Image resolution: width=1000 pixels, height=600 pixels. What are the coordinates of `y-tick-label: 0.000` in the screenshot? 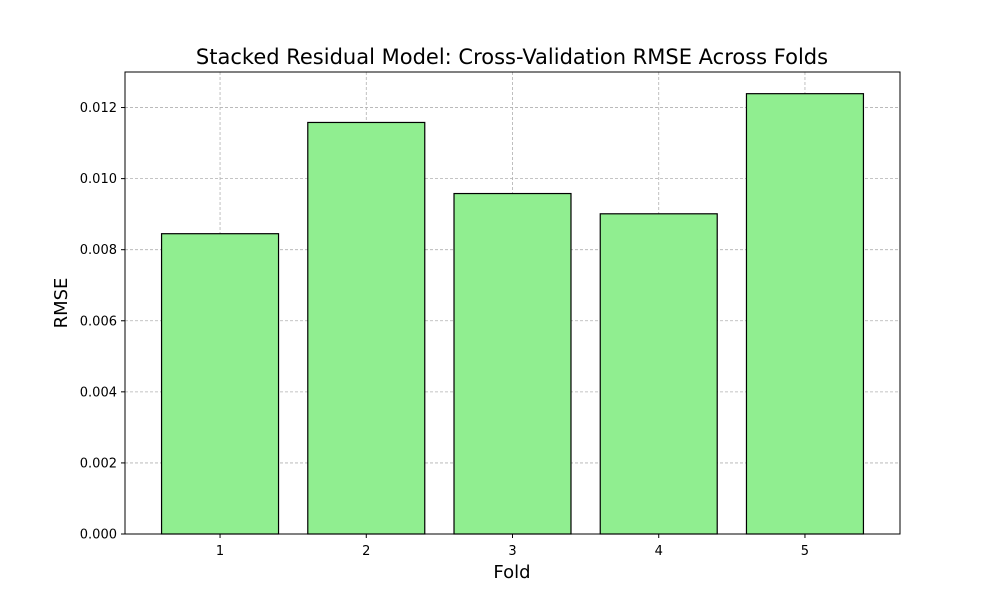 It's located at (98, 535).